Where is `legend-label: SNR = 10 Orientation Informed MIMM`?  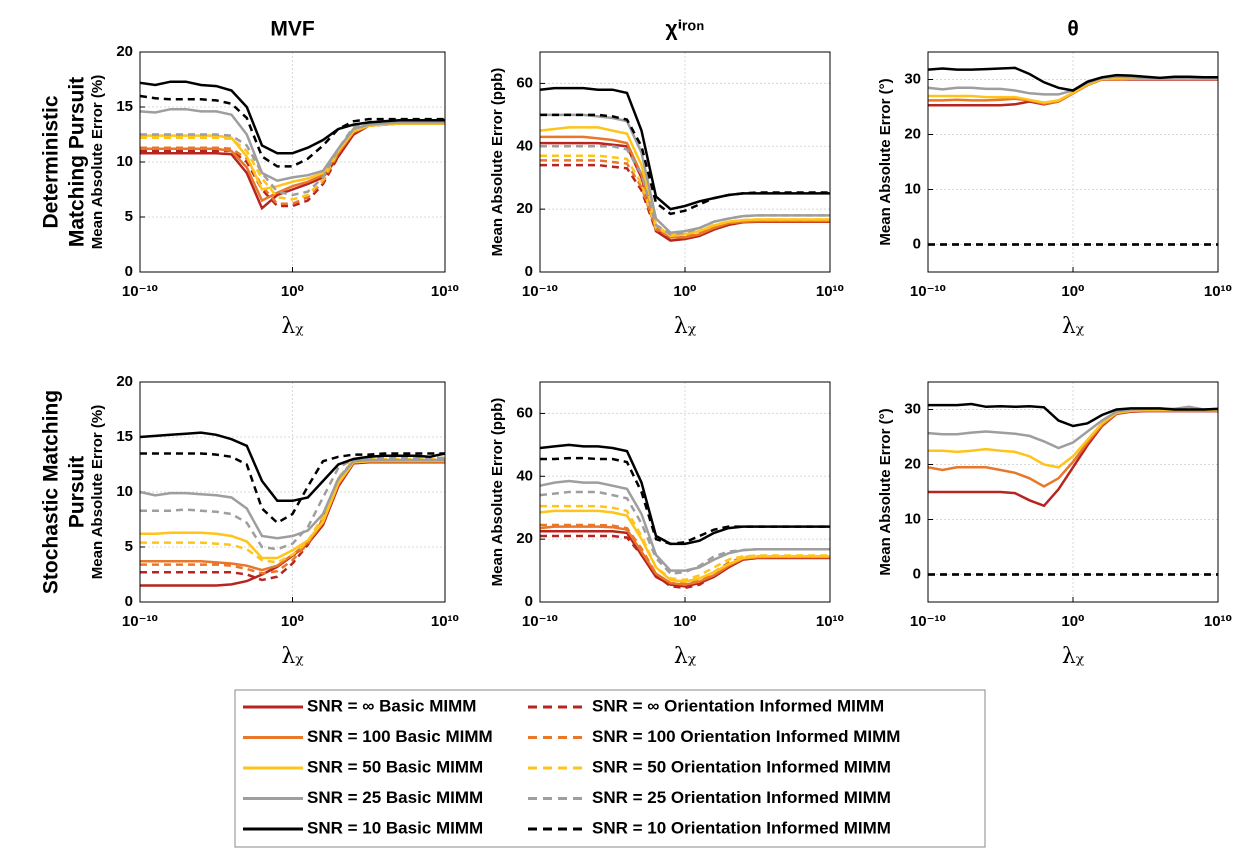
legend-label: SNR = 10 Orientation Informed MIMM is located at coordinates (741, 827).